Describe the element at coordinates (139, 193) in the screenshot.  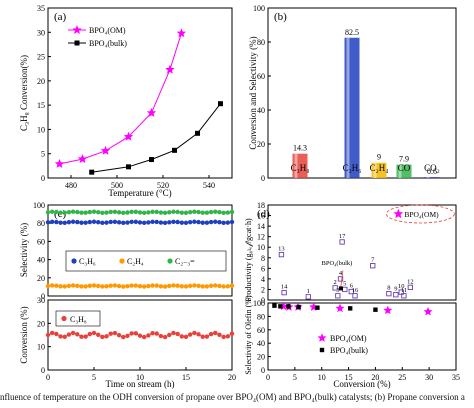
I see `panel-a-xlabel: Temperature (°C)` at that location.